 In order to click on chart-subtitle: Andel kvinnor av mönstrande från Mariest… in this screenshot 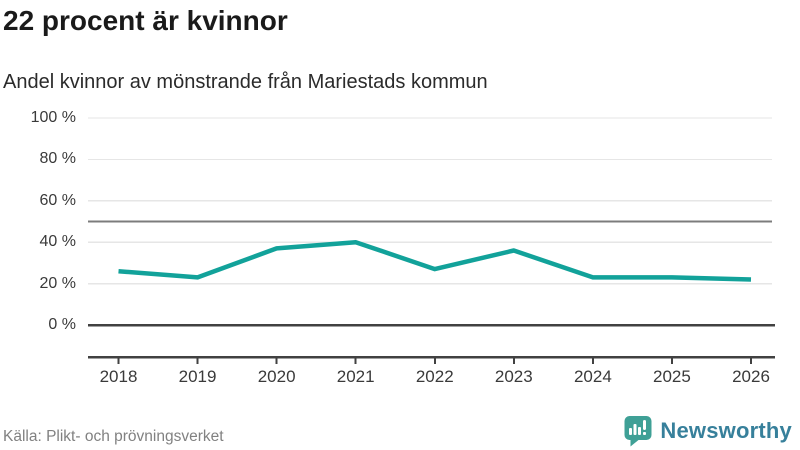, I will do `click(245, 82)`.